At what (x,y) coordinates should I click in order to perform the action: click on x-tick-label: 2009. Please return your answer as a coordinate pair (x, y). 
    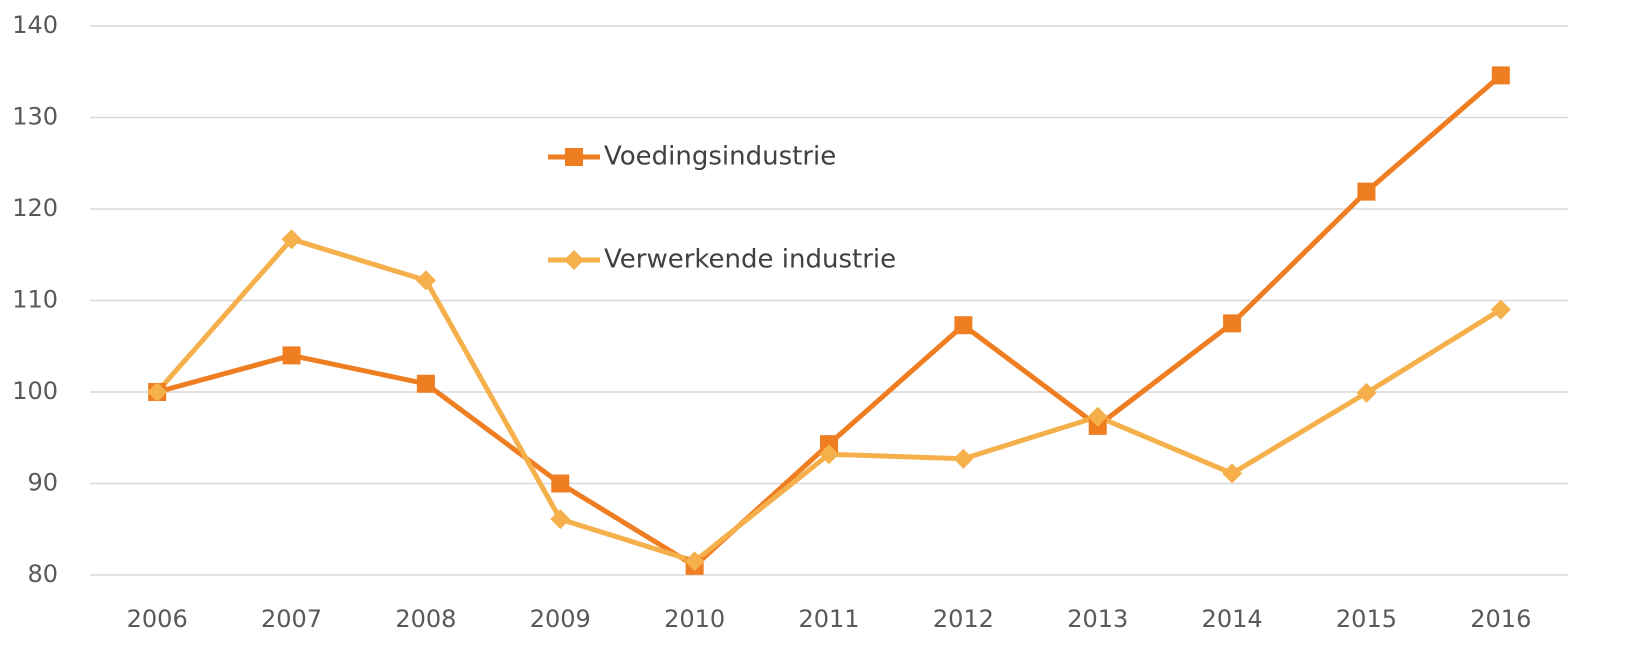
    Looking at the image, I should click on (560, 619).